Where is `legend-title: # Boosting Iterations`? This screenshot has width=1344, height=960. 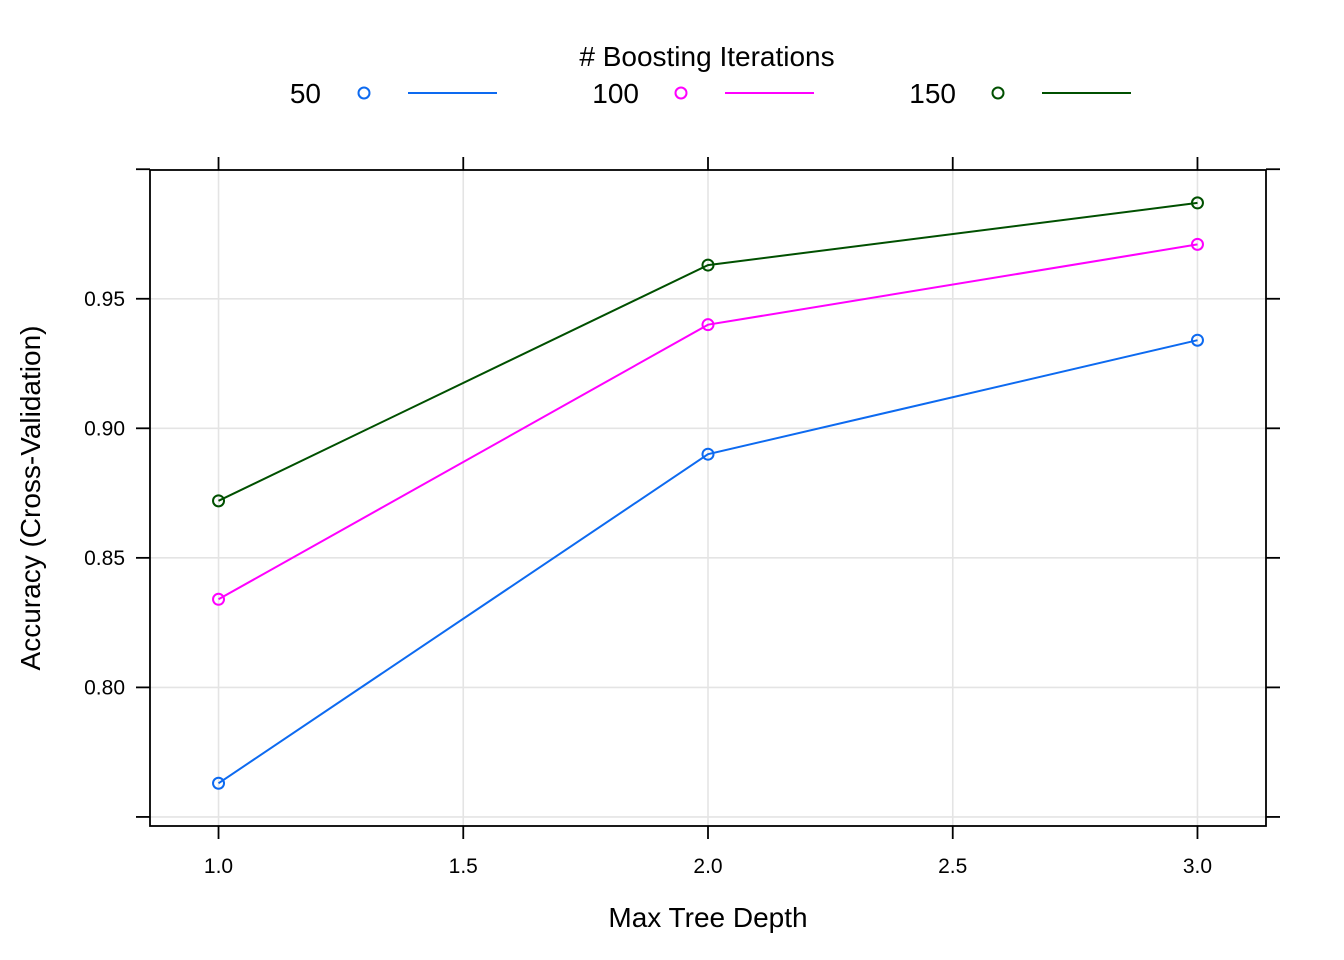 legend-title: # Boosting Iterations is located at coordinates (706, 56).